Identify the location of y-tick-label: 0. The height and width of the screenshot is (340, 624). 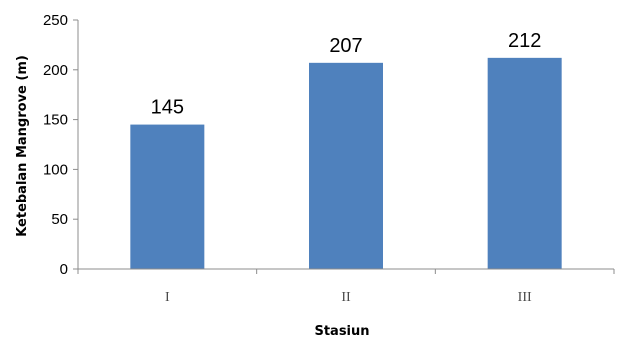
(64, 269).